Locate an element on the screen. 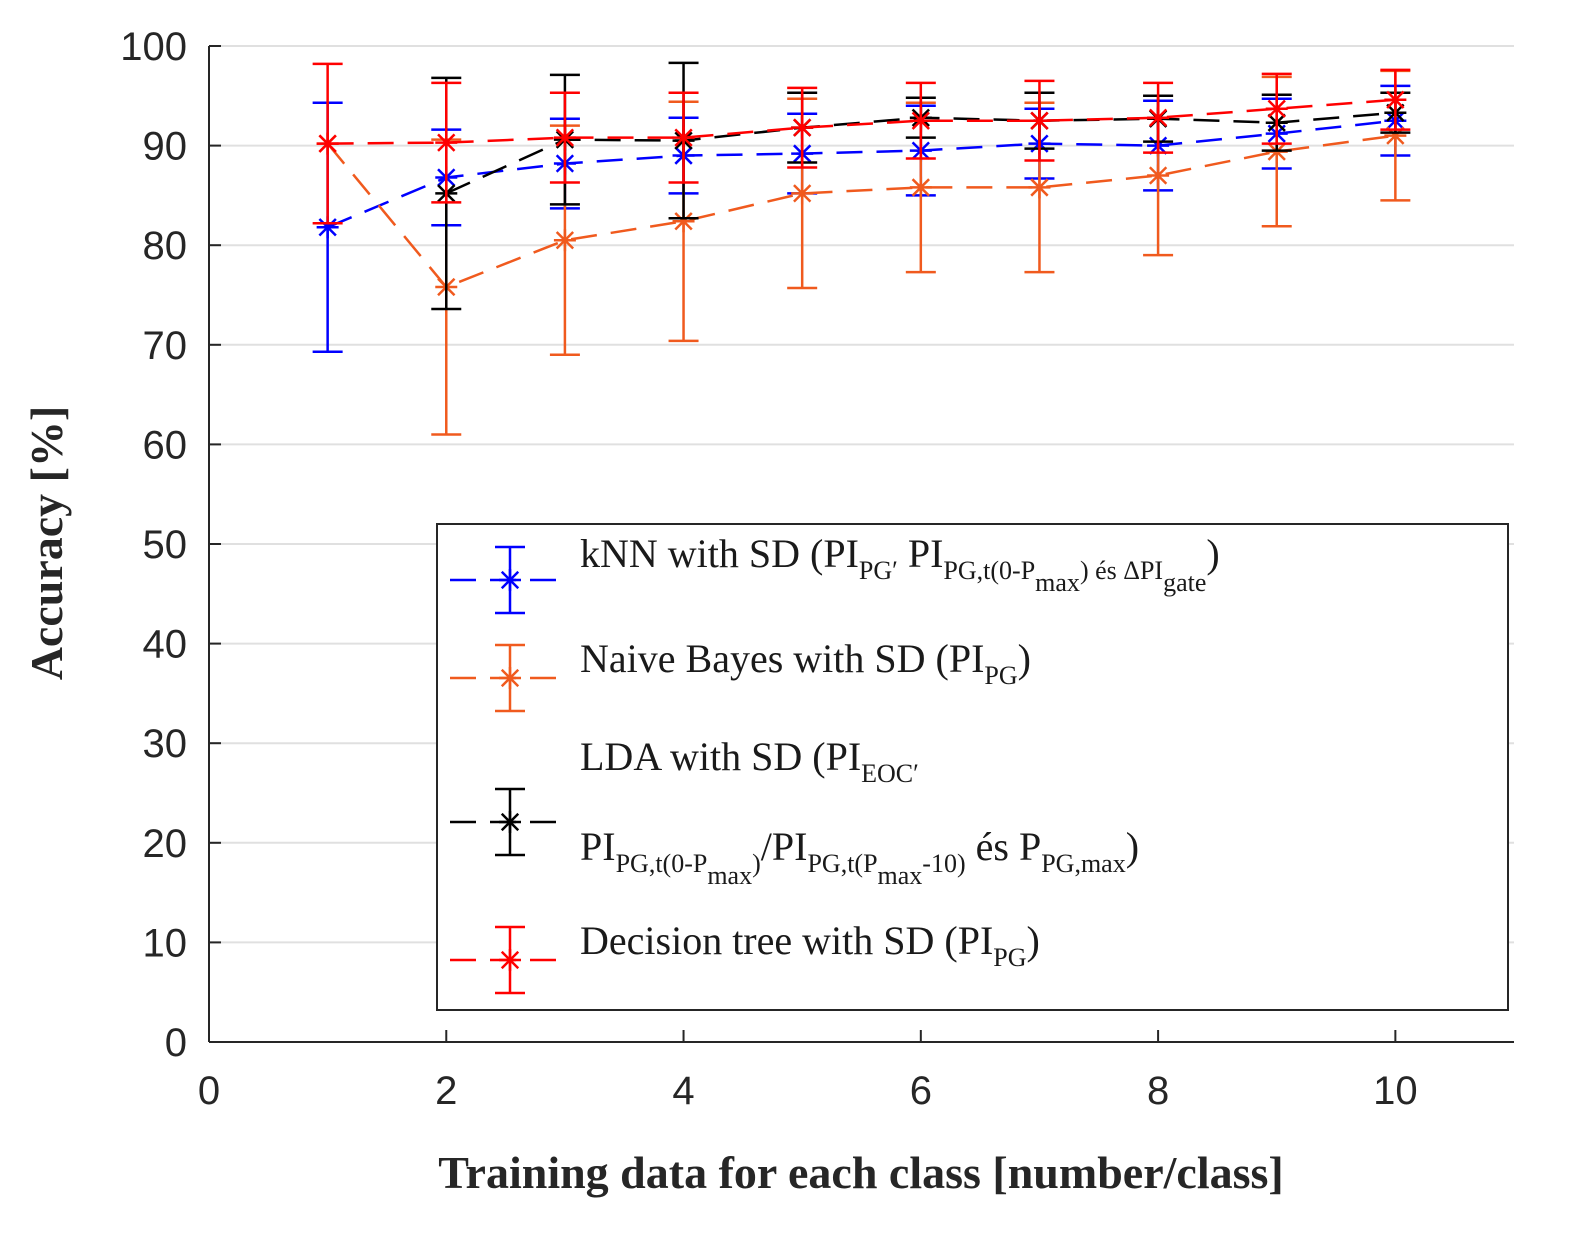  y-tick-label: 50 is located at coordinates (165, 545).